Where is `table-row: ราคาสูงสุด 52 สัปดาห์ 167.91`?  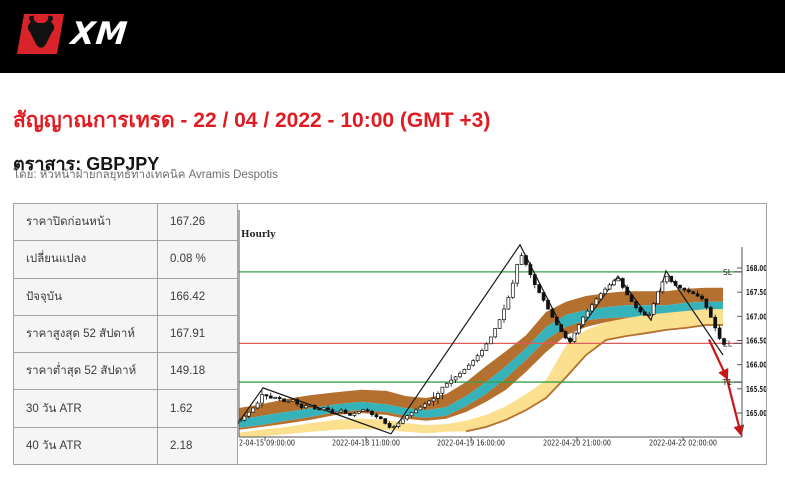 table-row: ราคาสูงสุด 52 สัปดาห์ 167.91 is located at coordinates (390, 334).